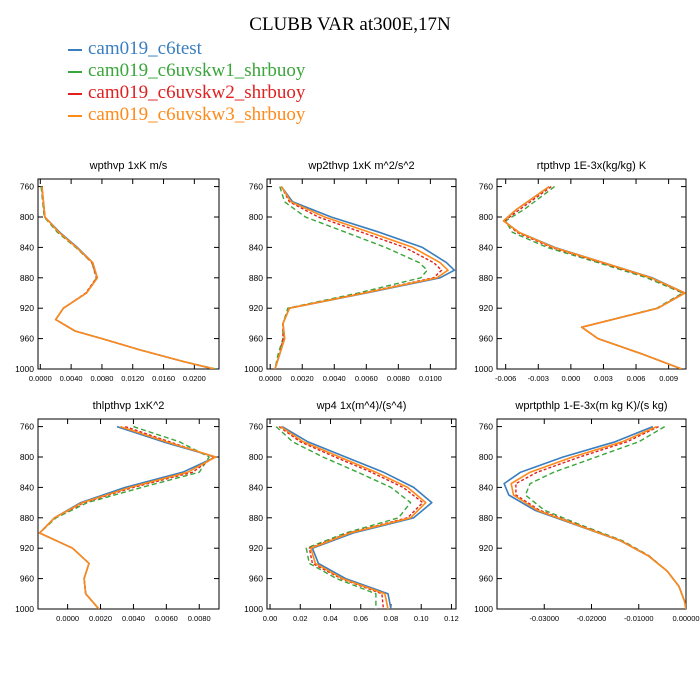 This screenshot has width=700, height=700. What do you see at coordinates (300, 618) in the screenshot?
I see `x-tick-label: 0.02` at bounding box center [300, 618].